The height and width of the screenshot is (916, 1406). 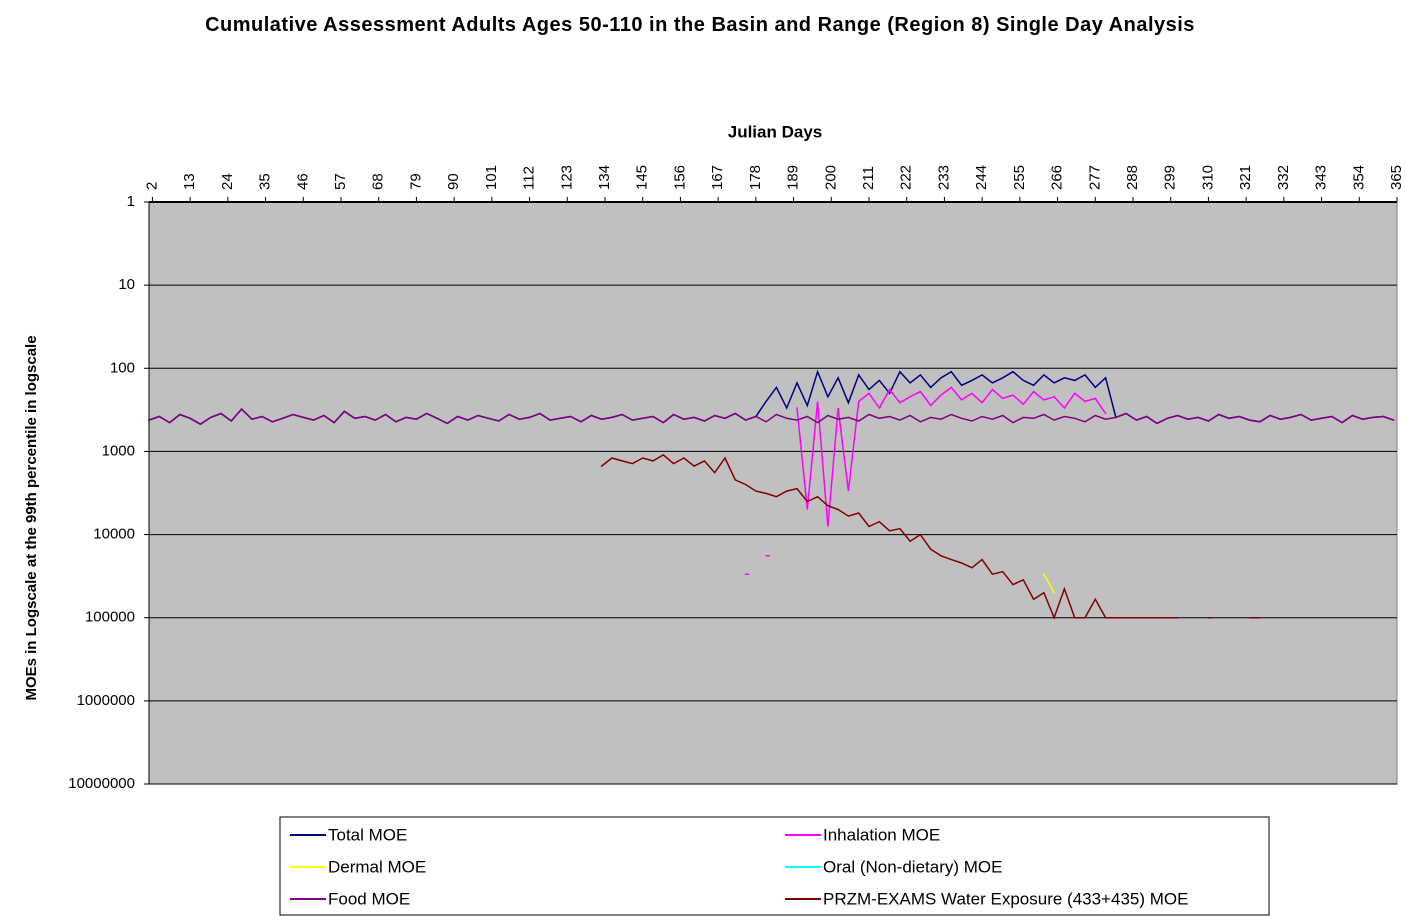 I want to click on x-tick-label: 233, so click(x=943, y=177).